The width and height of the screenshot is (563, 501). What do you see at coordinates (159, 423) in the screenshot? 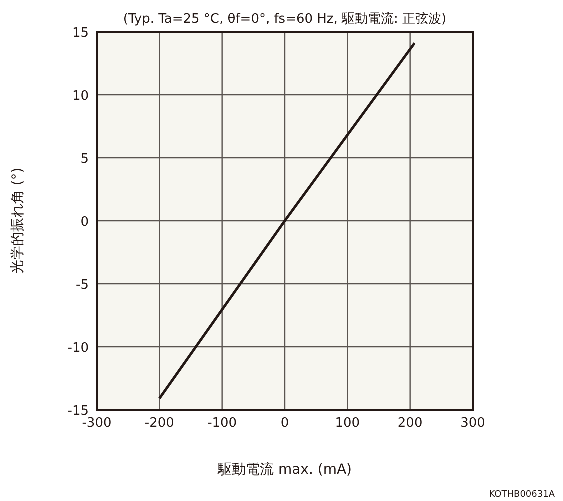
I see `x-tick-label: -200` at bounding box center [159, 423].